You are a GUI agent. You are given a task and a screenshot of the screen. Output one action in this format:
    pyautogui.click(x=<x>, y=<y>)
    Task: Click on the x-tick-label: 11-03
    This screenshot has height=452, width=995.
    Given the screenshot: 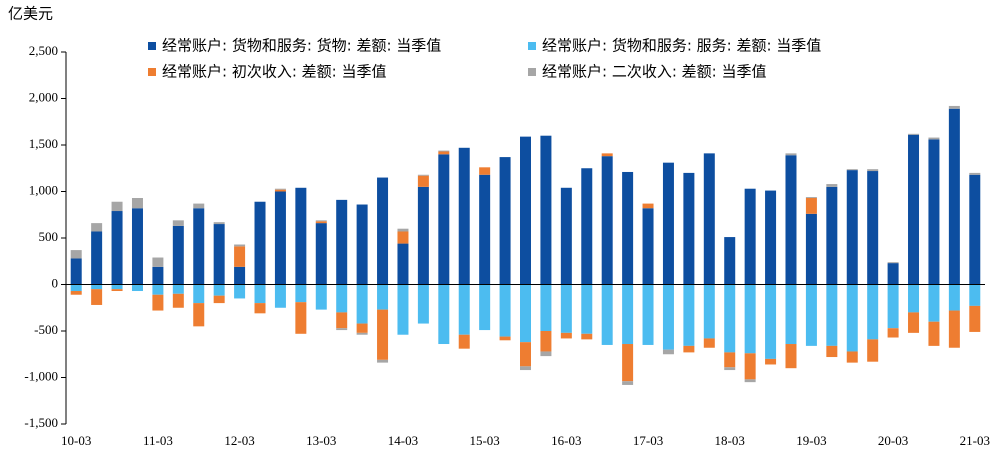 What is the action you would take?
    pyautogui.click(x=158, y=440)
    